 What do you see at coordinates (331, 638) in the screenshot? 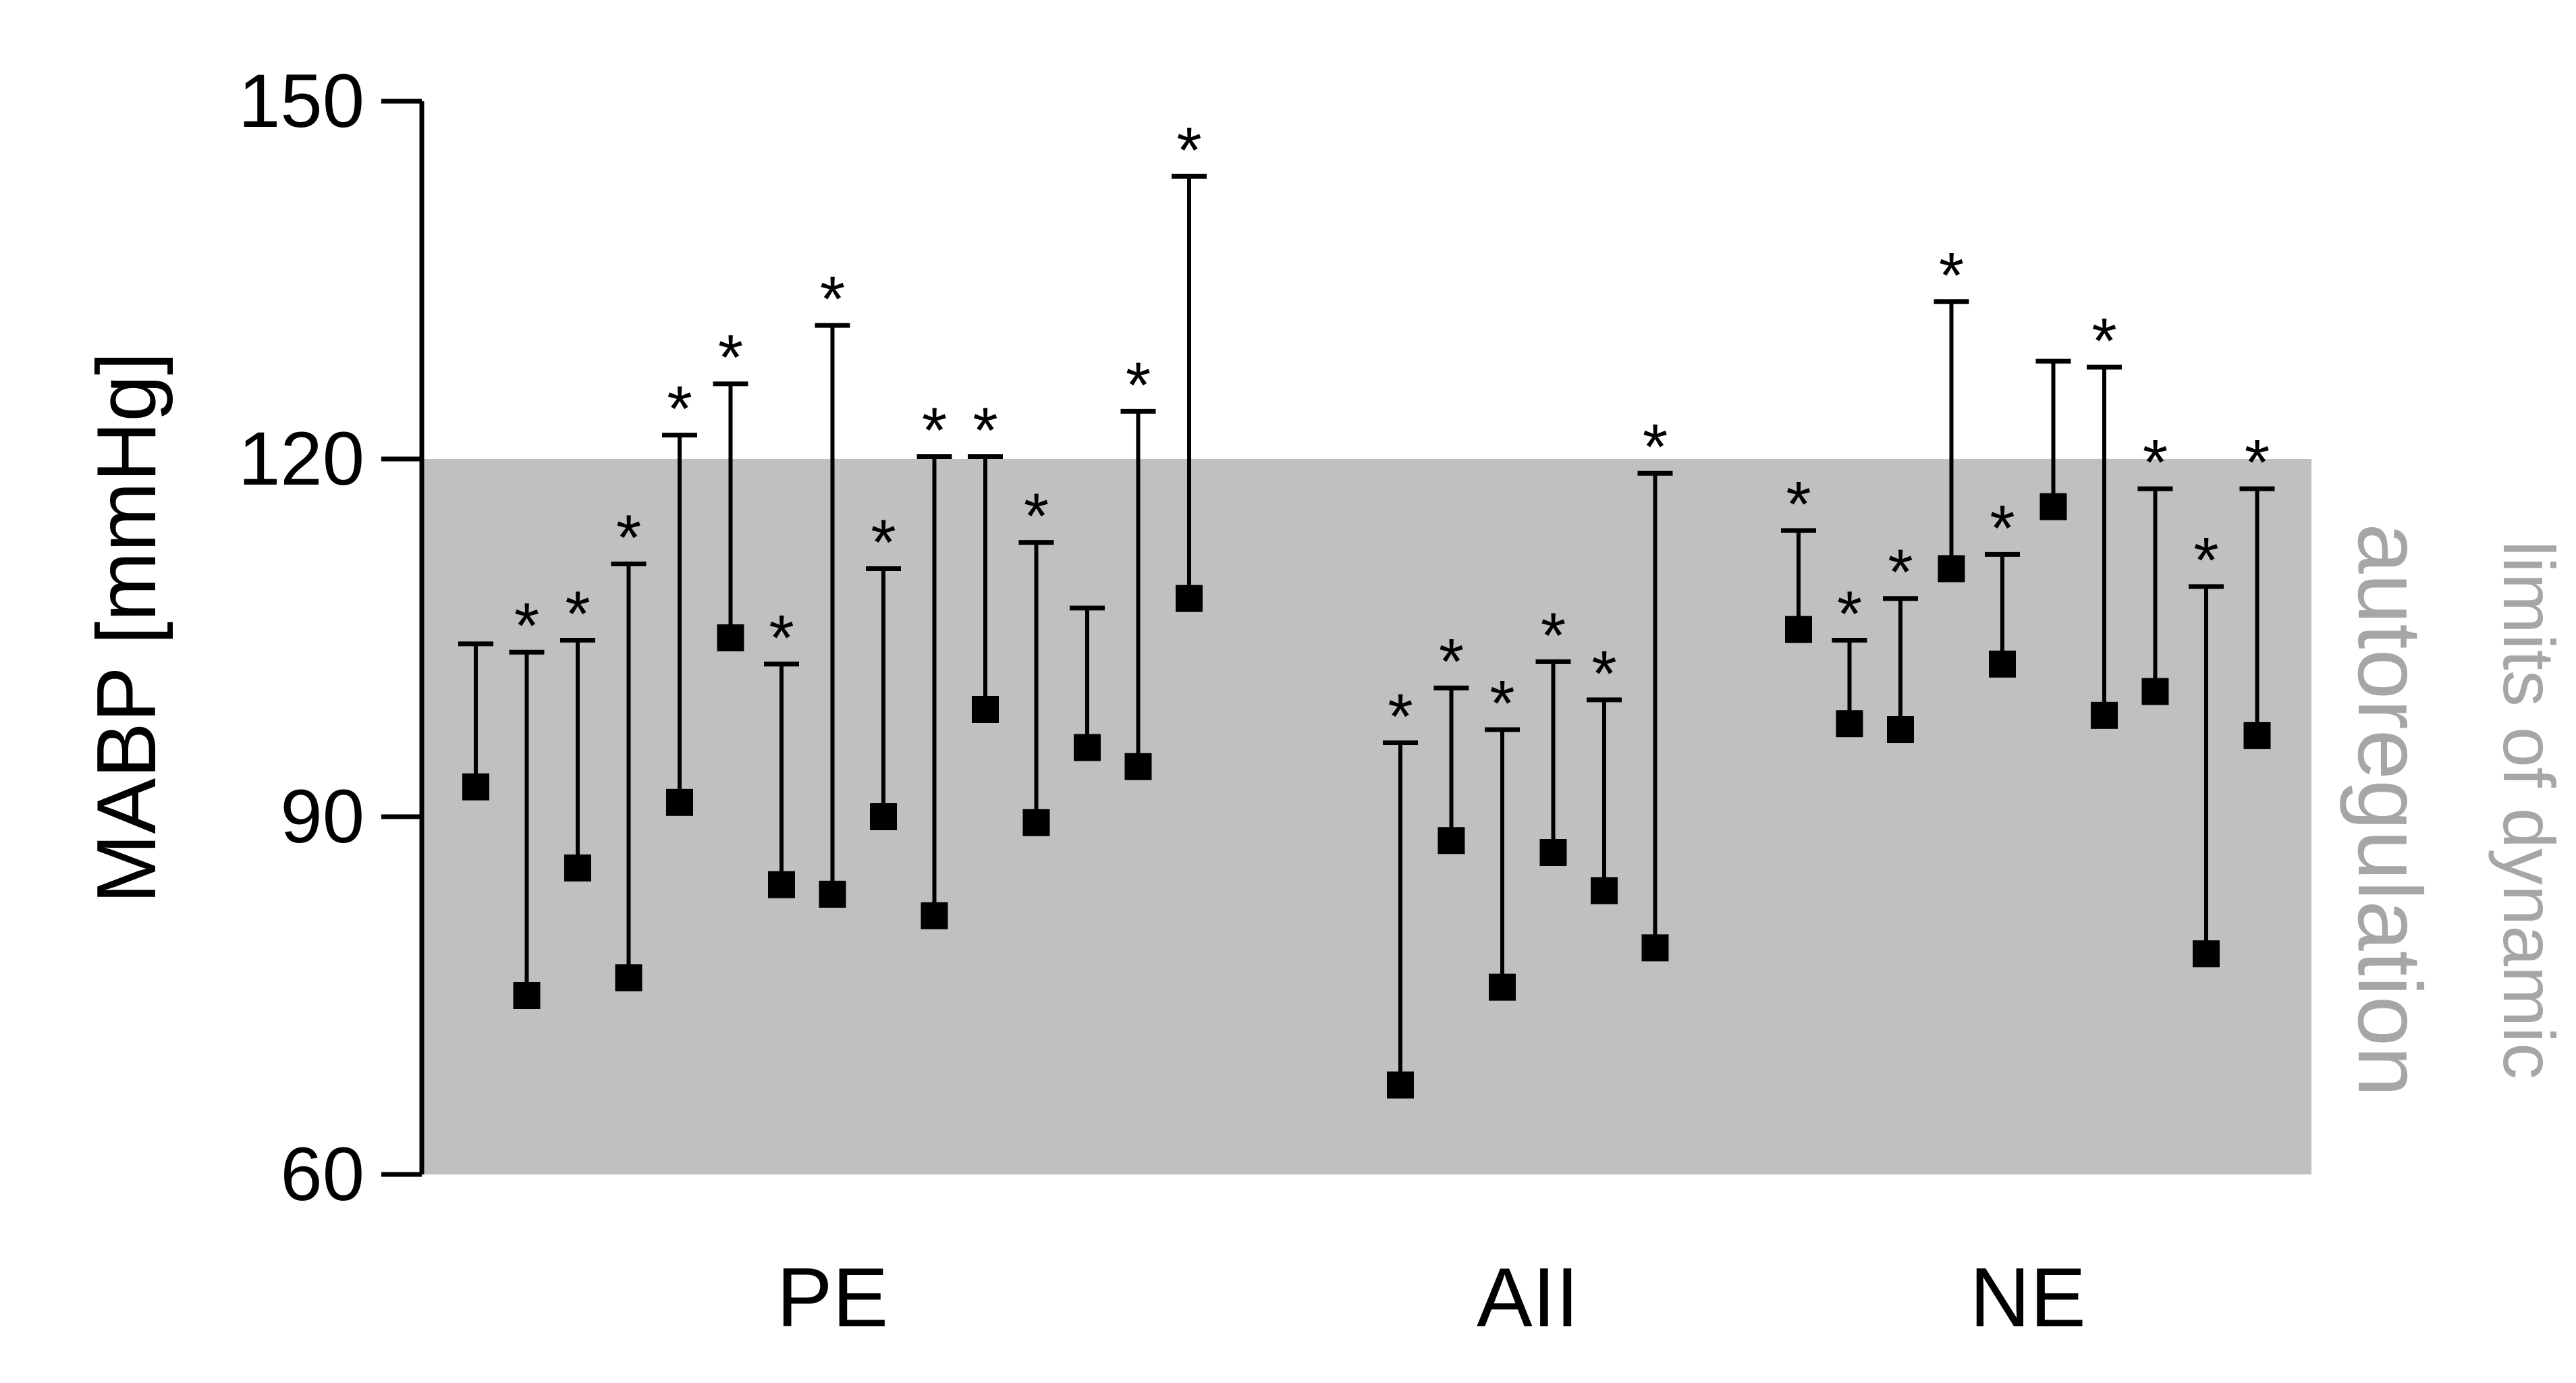
I see `y-axis: 60 90 120 150` at bounding box center [331, 638].